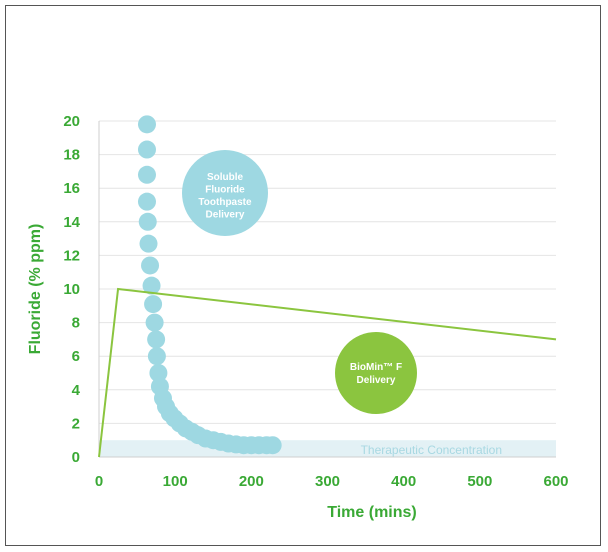 Image resolution: width=608 pixels, height=552 pixels. What do you see at coordinates (555, 481) in the screenshot?
I see `x-tick-label: 600` at bounding box center [555, 481].